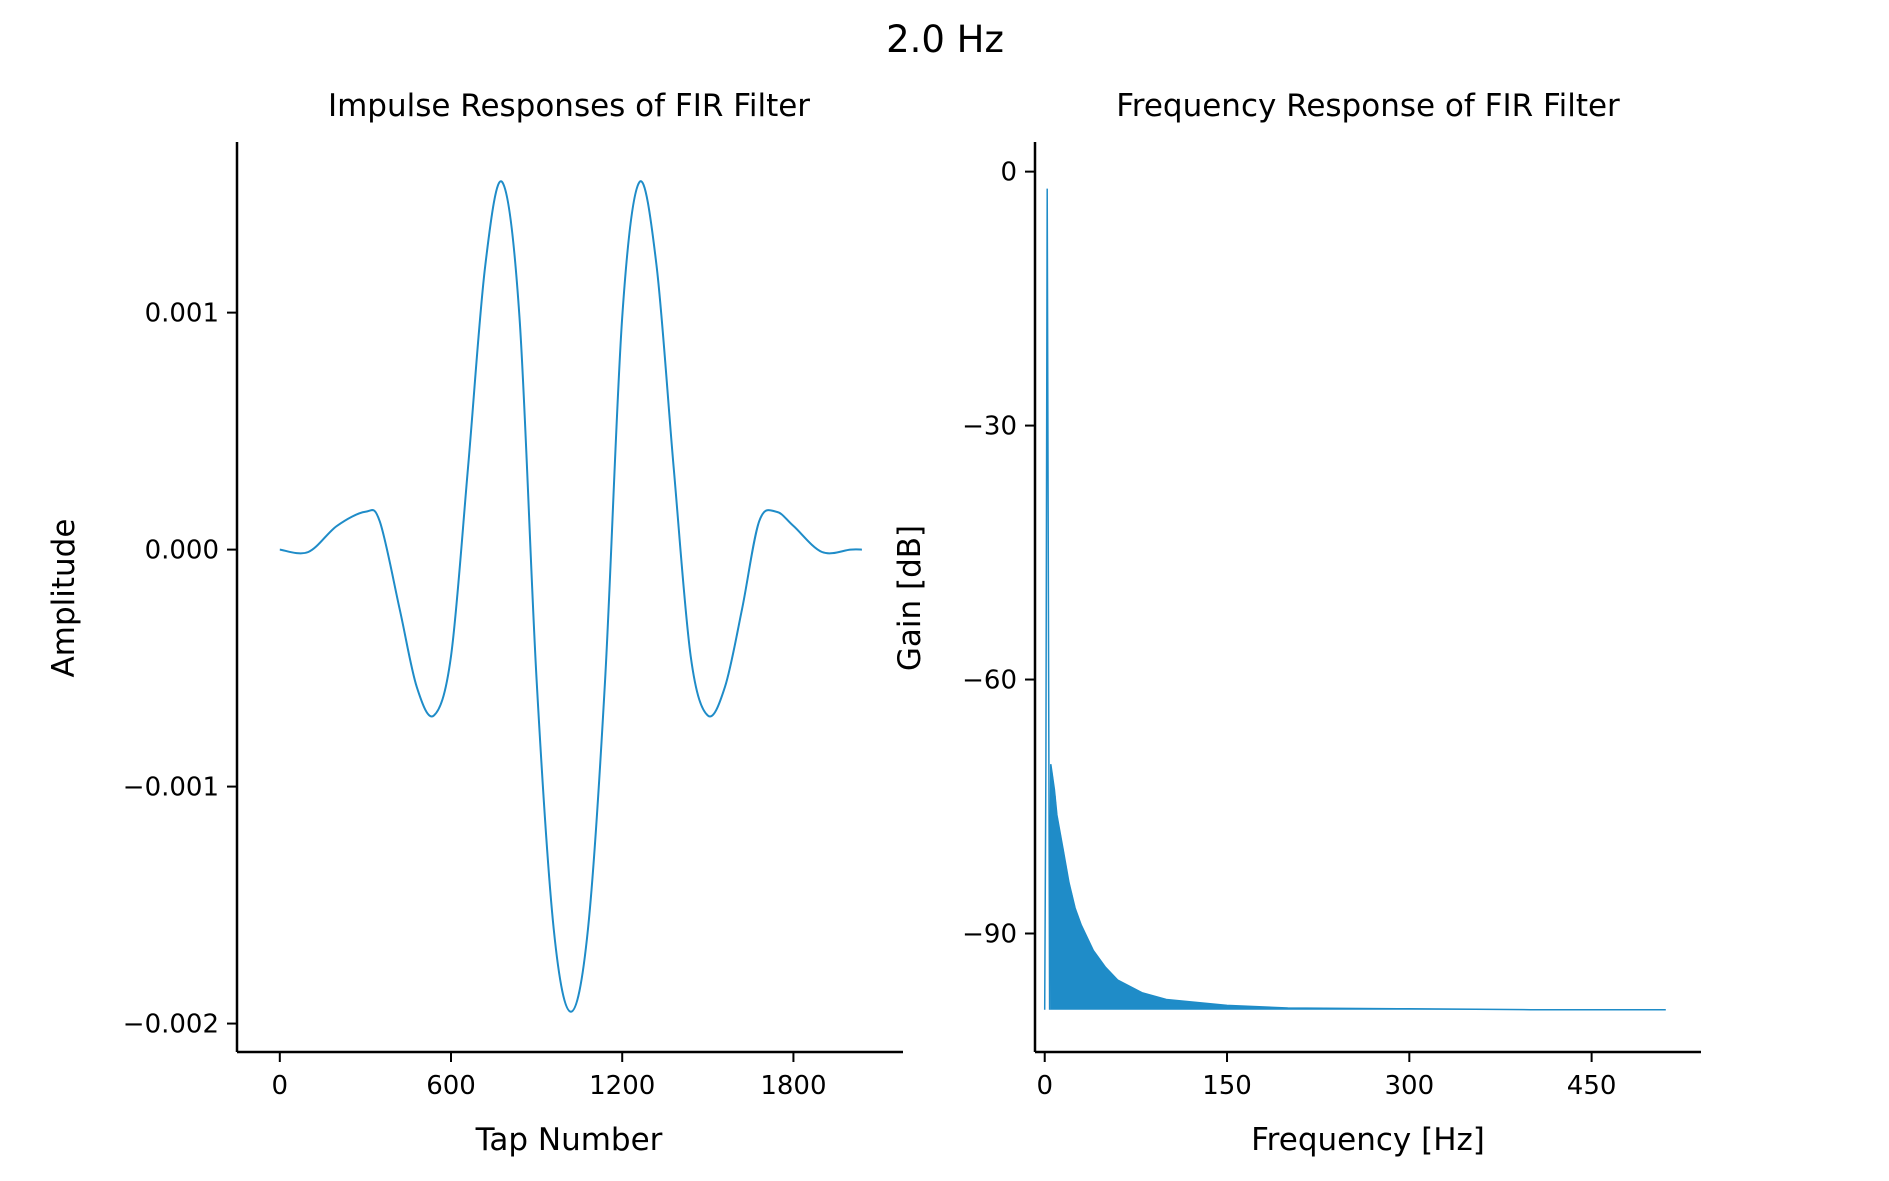  Describe the element at coordinates (569, 1140) in the screenshot. I see `impulse-x-axis-label: Tap Number` at that location.